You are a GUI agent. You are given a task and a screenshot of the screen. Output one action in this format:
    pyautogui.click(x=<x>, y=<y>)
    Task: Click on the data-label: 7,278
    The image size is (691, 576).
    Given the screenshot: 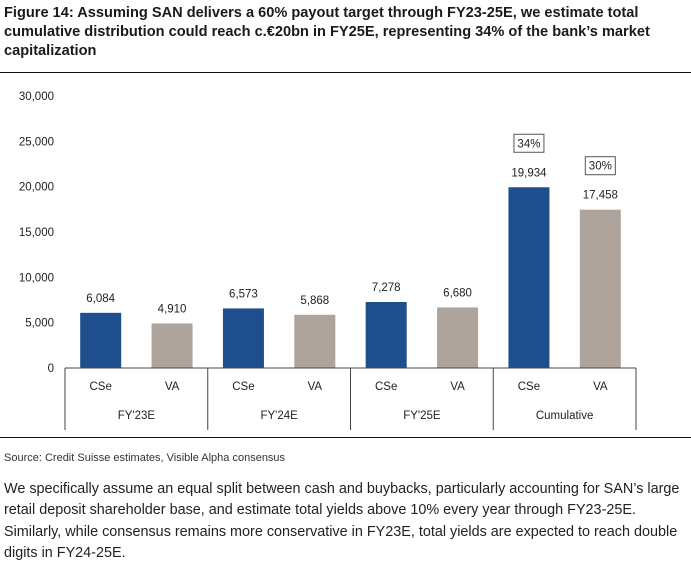 What is the action you would take?
    pyautogui.click(x=386, y=288)
    